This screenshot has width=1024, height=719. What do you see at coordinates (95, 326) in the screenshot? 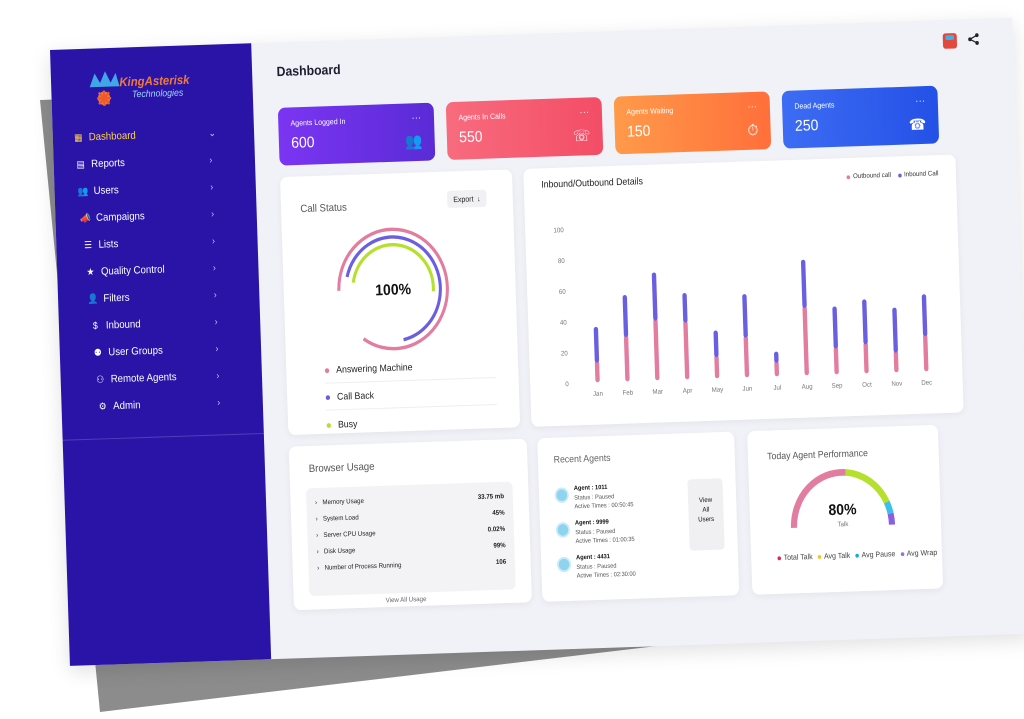
I see `dollar-icon: $` at bounding box center [95, 326].